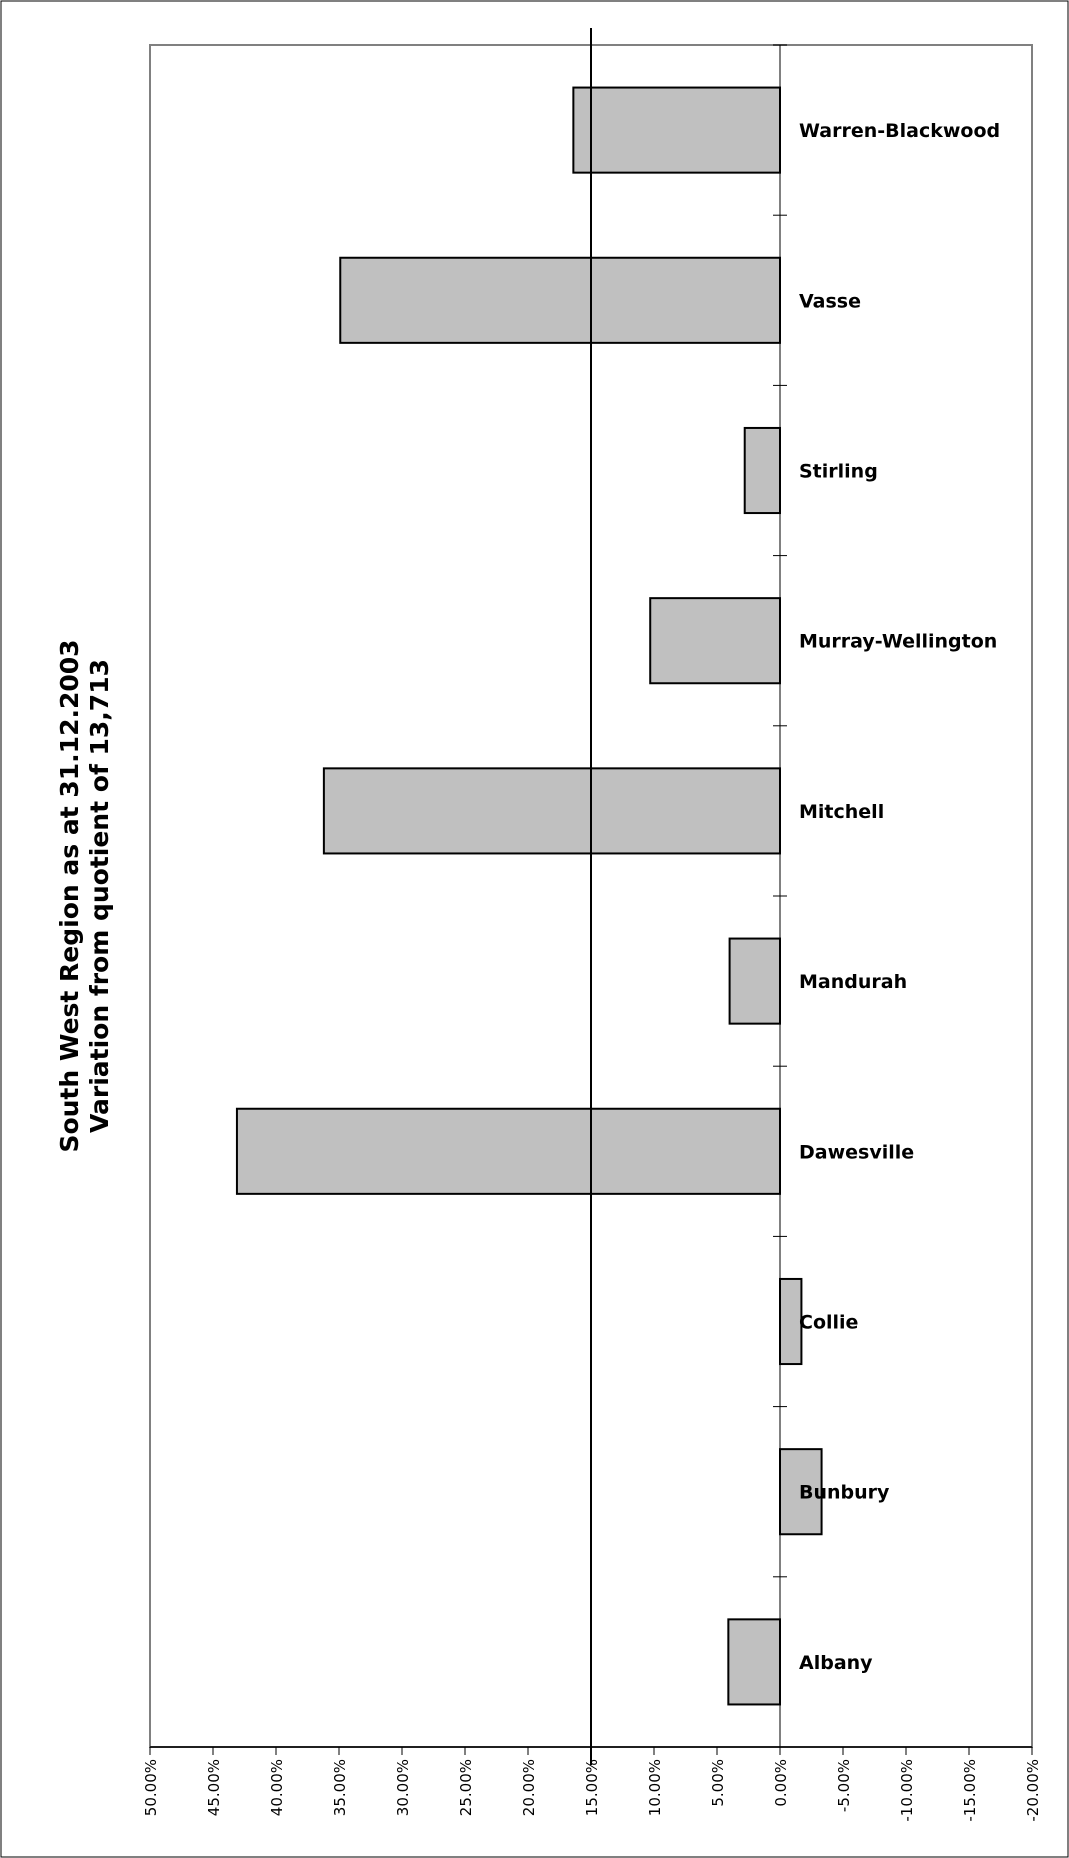 This screenshot has width=1069, height=1858. I want to click on value-tick-label: 25.00%, so click(466, 1787).